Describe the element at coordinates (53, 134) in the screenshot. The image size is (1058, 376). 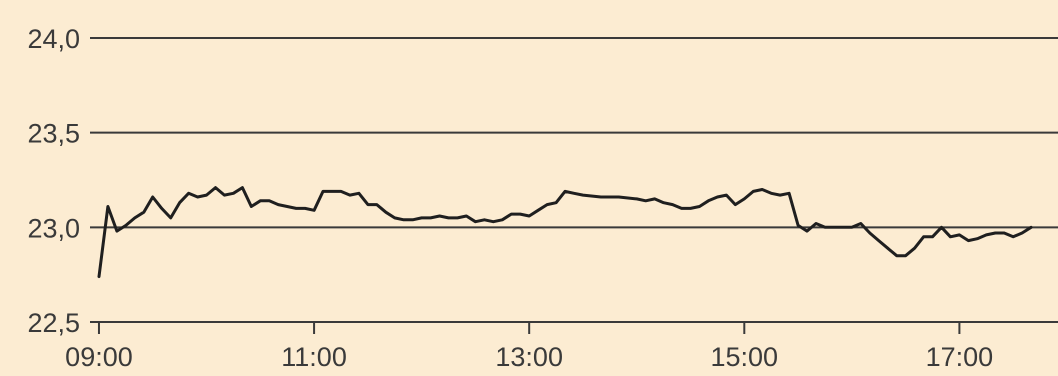
I see `y-tick-label: 23,5` at that location.